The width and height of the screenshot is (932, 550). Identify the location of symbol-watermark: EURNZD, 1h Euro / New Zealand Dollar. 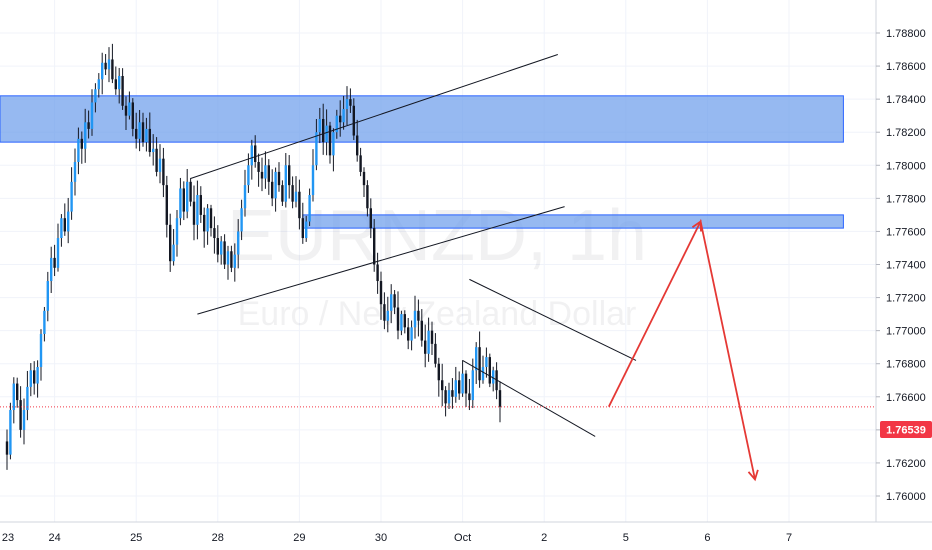
(437, 264).